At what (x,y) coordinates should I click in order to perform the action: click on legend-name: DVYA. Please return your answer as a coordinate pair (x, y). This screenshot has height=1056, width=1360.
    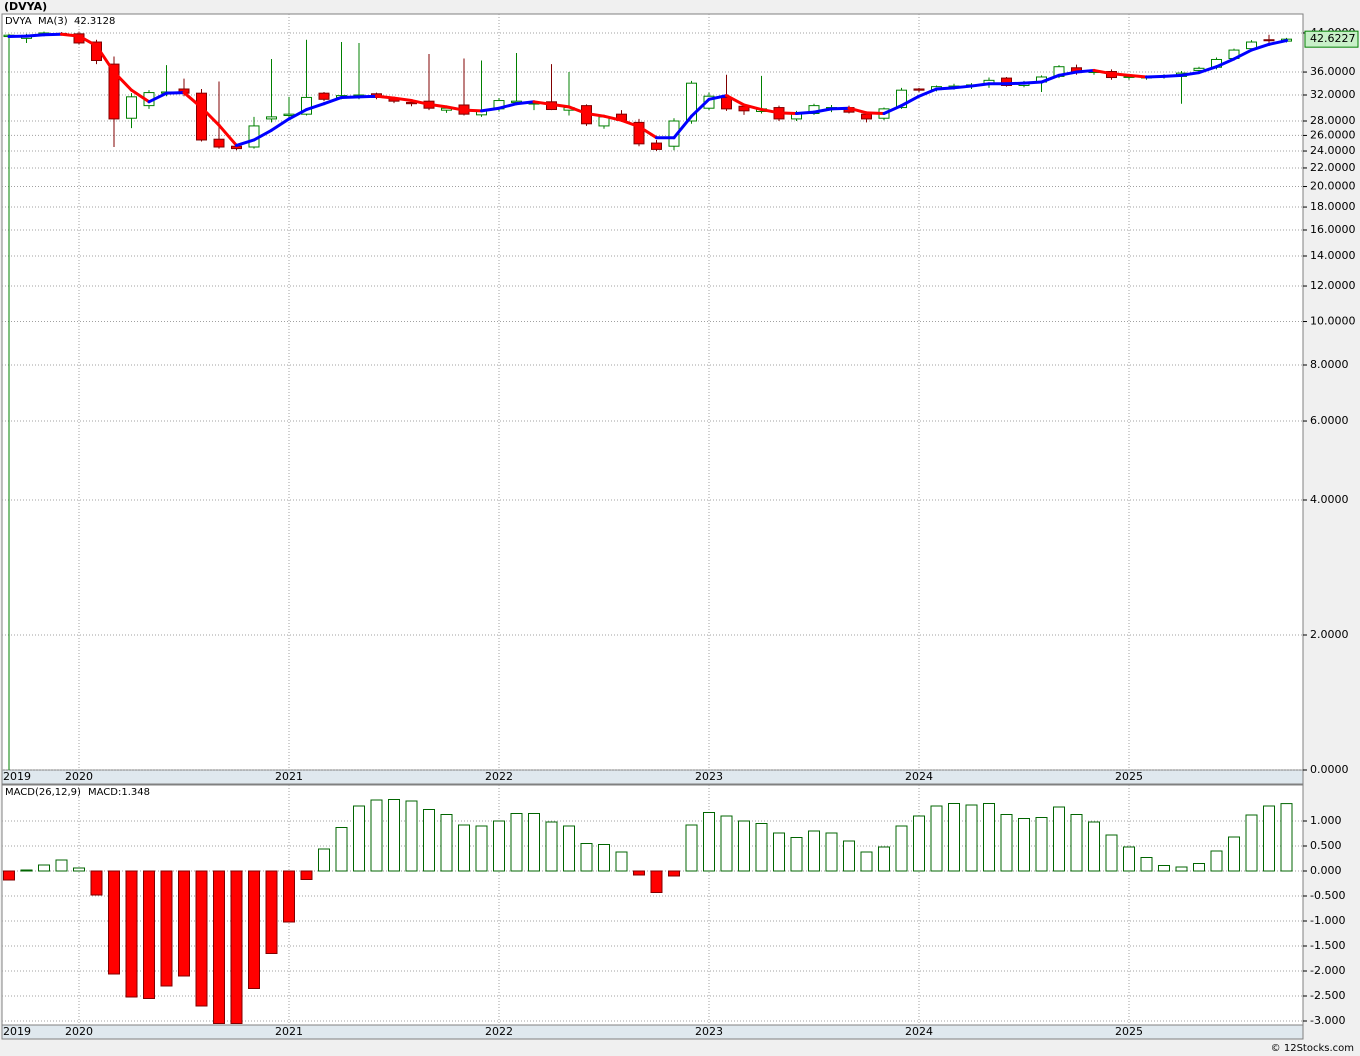
    Looking at the image, I should click on (18, 21).